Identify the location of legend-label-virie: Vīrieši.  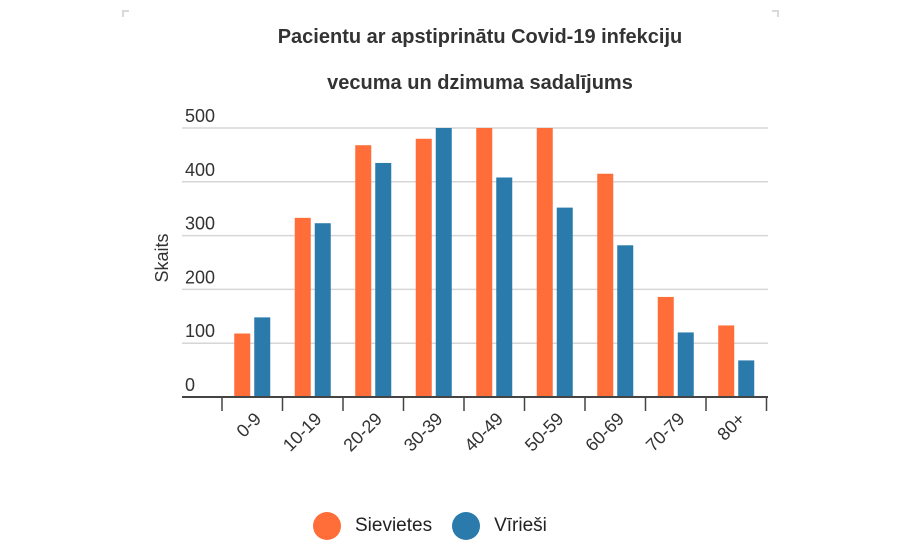
(520, 525).